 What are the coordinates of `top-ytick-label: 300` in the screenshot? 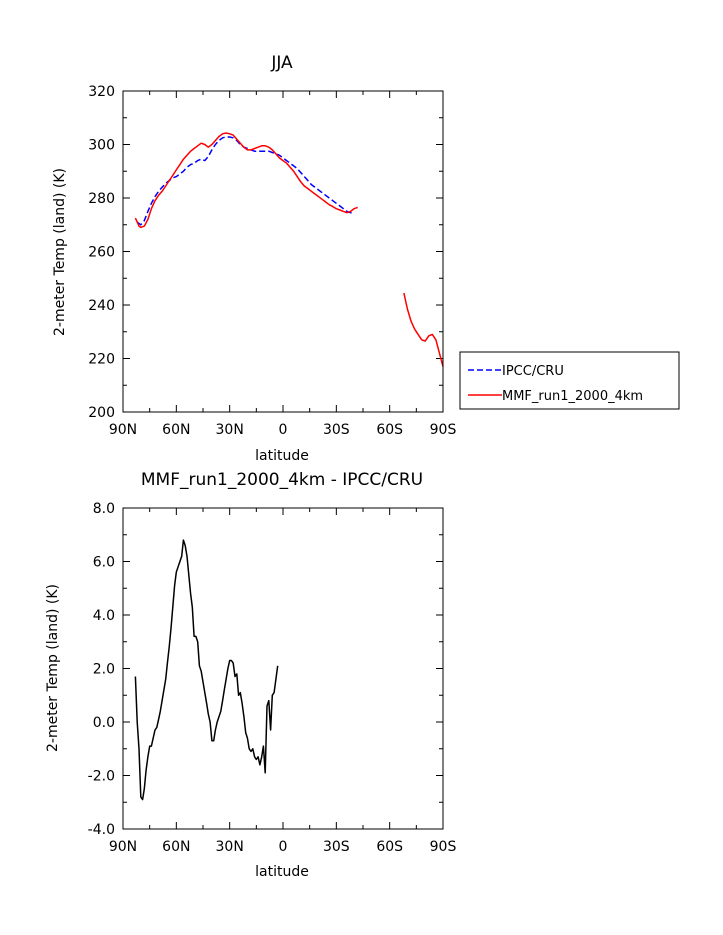 It's located at (101, 146).